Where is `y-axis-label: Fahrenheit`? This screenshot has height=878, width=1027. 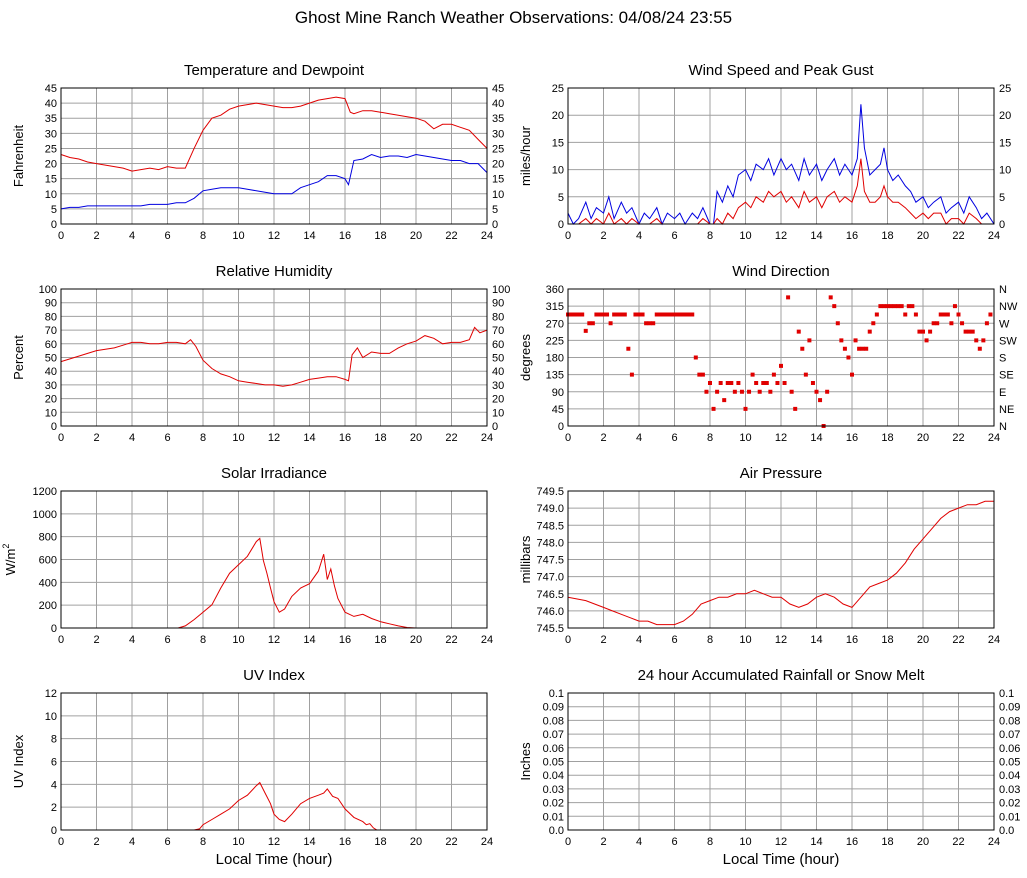
y-axis-label: Fahrenheit is located at coordinates (18, 156).